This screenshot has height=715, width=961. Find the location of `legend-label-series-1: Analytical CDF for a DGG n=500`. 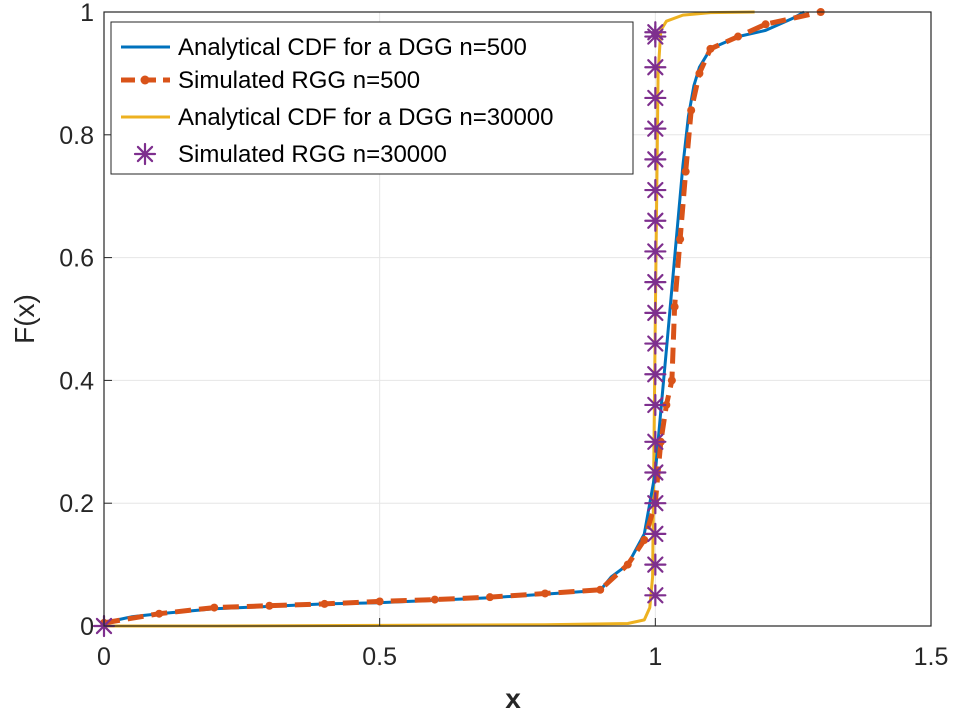

legend-label-series-1: Analytical CDF for a DGG n=500 is located at coordinates (352, 47).